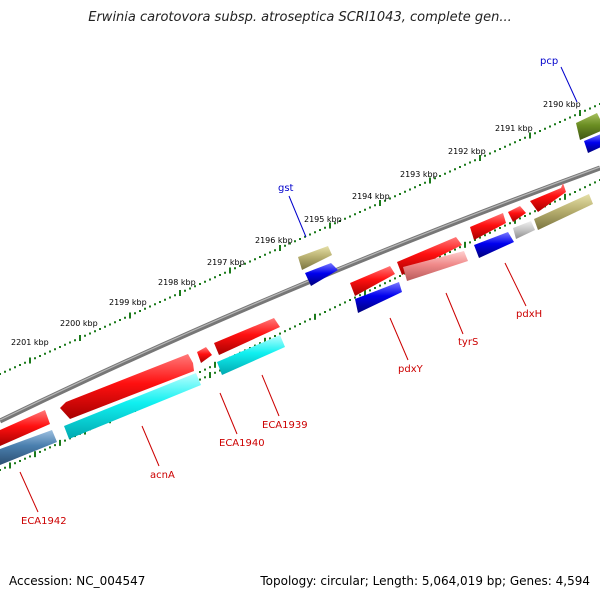  I want to click on gene-tyrS-feature, so click(435, 266).